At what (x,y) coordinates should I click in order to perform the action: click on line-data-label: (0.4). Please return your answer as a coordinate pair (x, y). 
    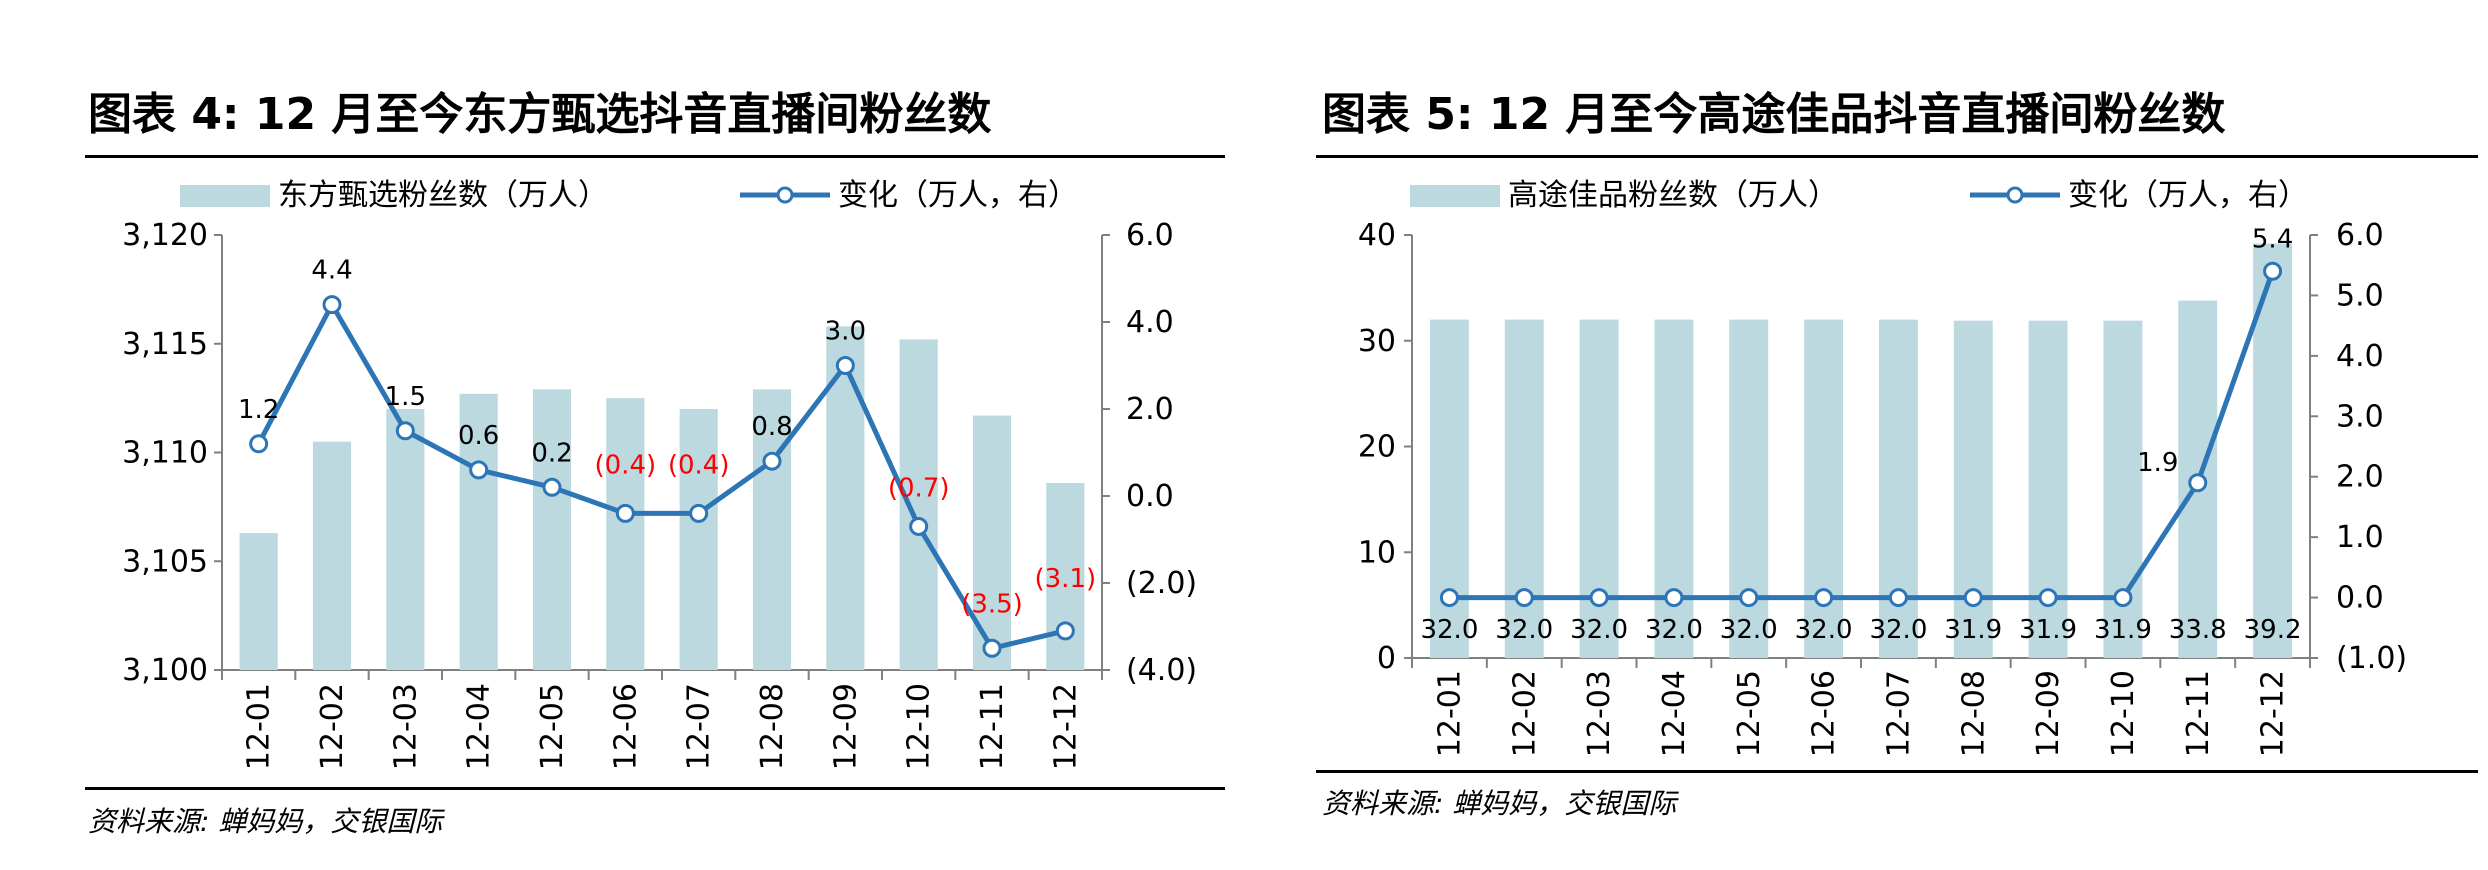
    Looking at the image, I should click on (626, 465).